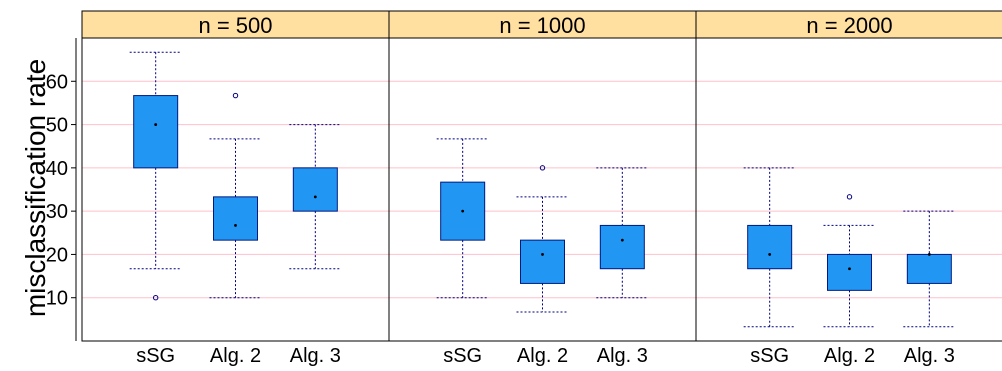 The image size is (1002, 371). I want to click on y-tick-label: 50, so click(57, 126).